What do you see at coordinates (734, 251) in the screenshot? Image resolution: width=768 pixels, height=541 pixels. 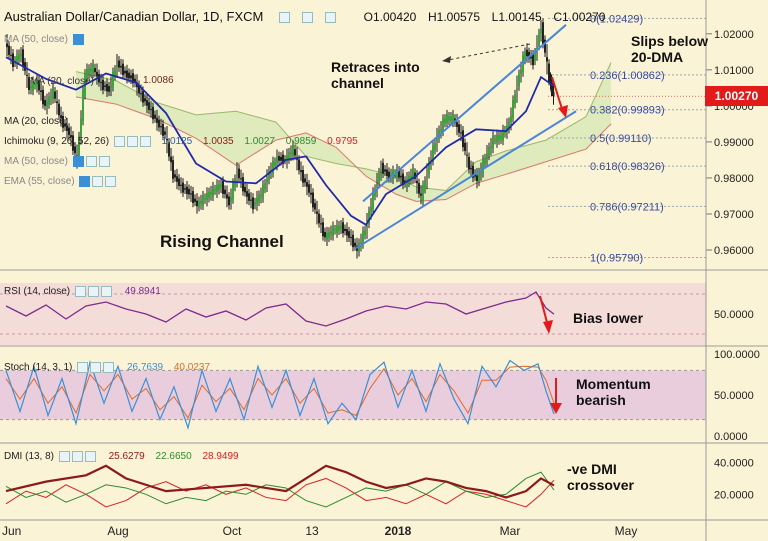 I see `price-tick-label: 0.96000` at bounding box center [734, 251].